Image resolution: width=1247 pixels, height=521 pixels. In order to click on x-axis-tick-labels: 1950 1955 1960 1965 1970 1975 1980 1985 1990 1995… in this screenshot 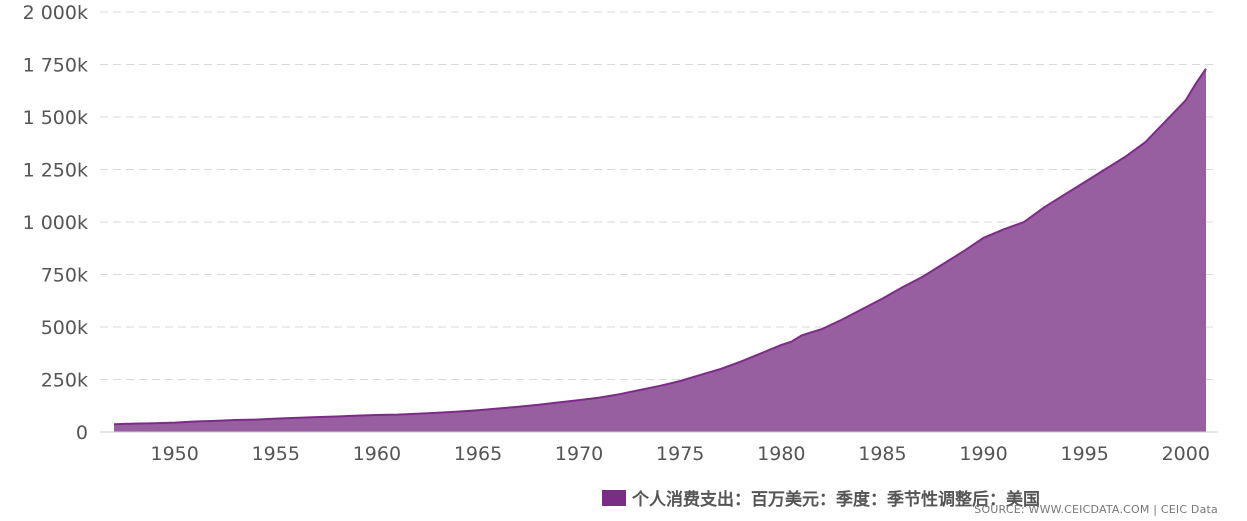, I will do `click(679, 454)`.